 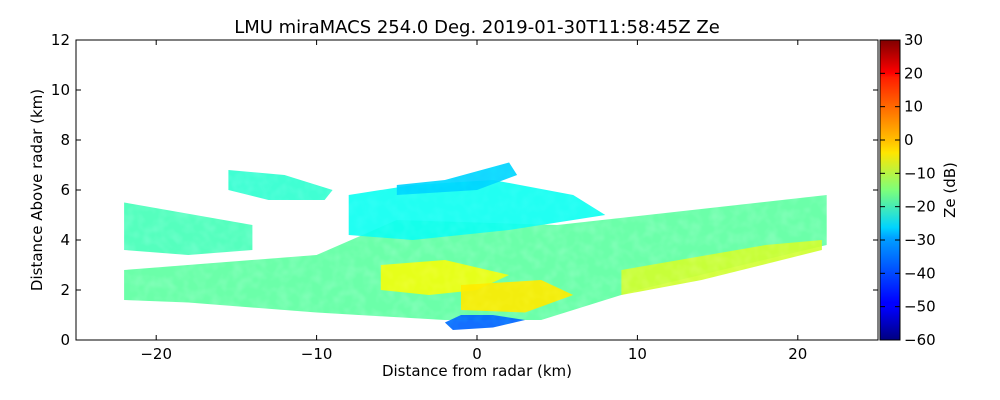 What do you see at coordinates (920, 340) in the screenshot?
I see `colorbar-tick-label: −60` at bounding box center [920, 340].